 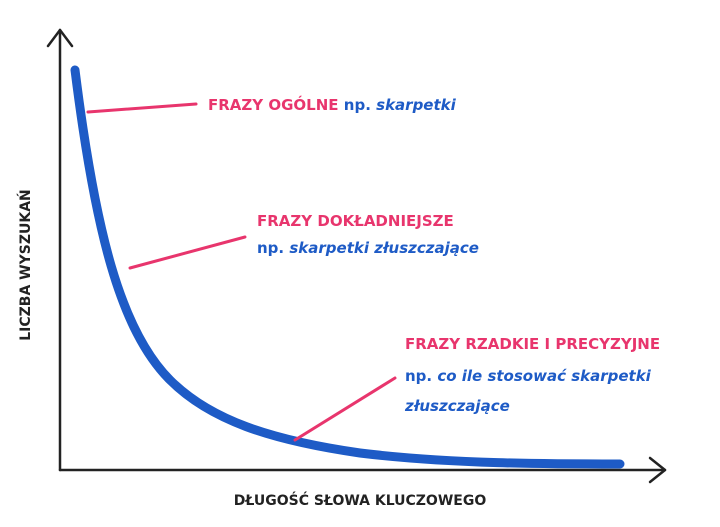 I want to click on annotation-title: FRAZY DOKŁADNIEJSZE, so click(x=355, y=221).